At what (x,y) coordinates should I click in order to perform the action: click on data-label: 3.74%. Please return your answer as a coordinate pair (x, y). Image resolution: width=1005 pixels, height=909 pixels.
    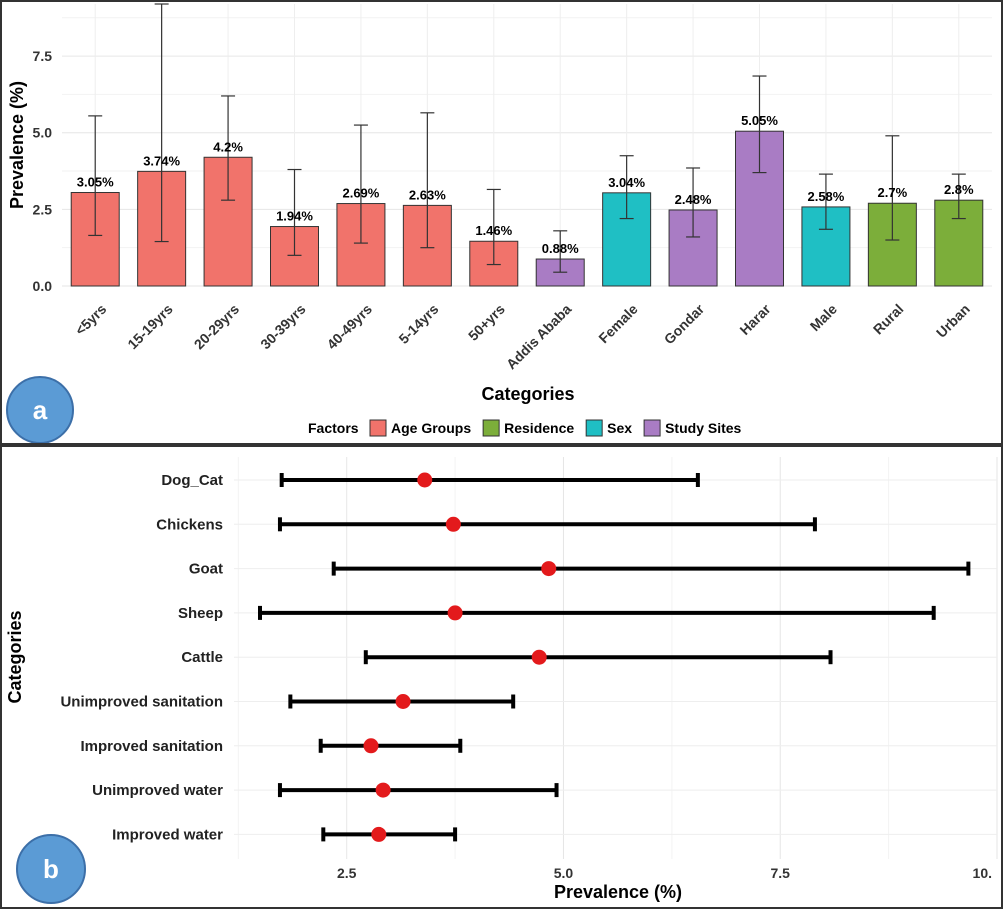
    Looking at the image, I should click on (161, 160).